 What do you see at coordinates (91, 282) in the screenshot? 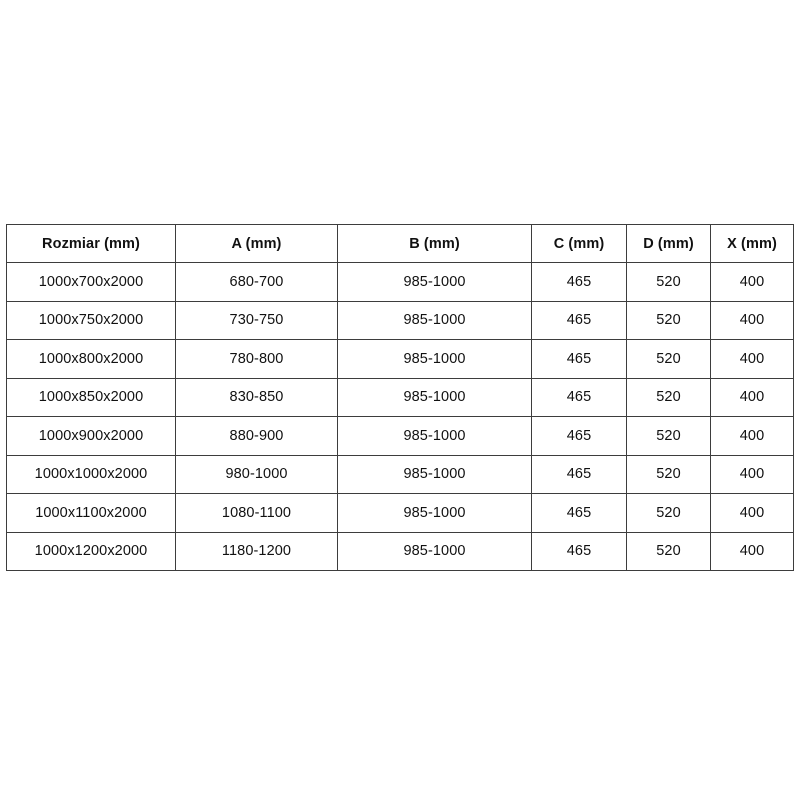
I see `cell-size: 1000x700x2000` at bounding box center [91, 282].